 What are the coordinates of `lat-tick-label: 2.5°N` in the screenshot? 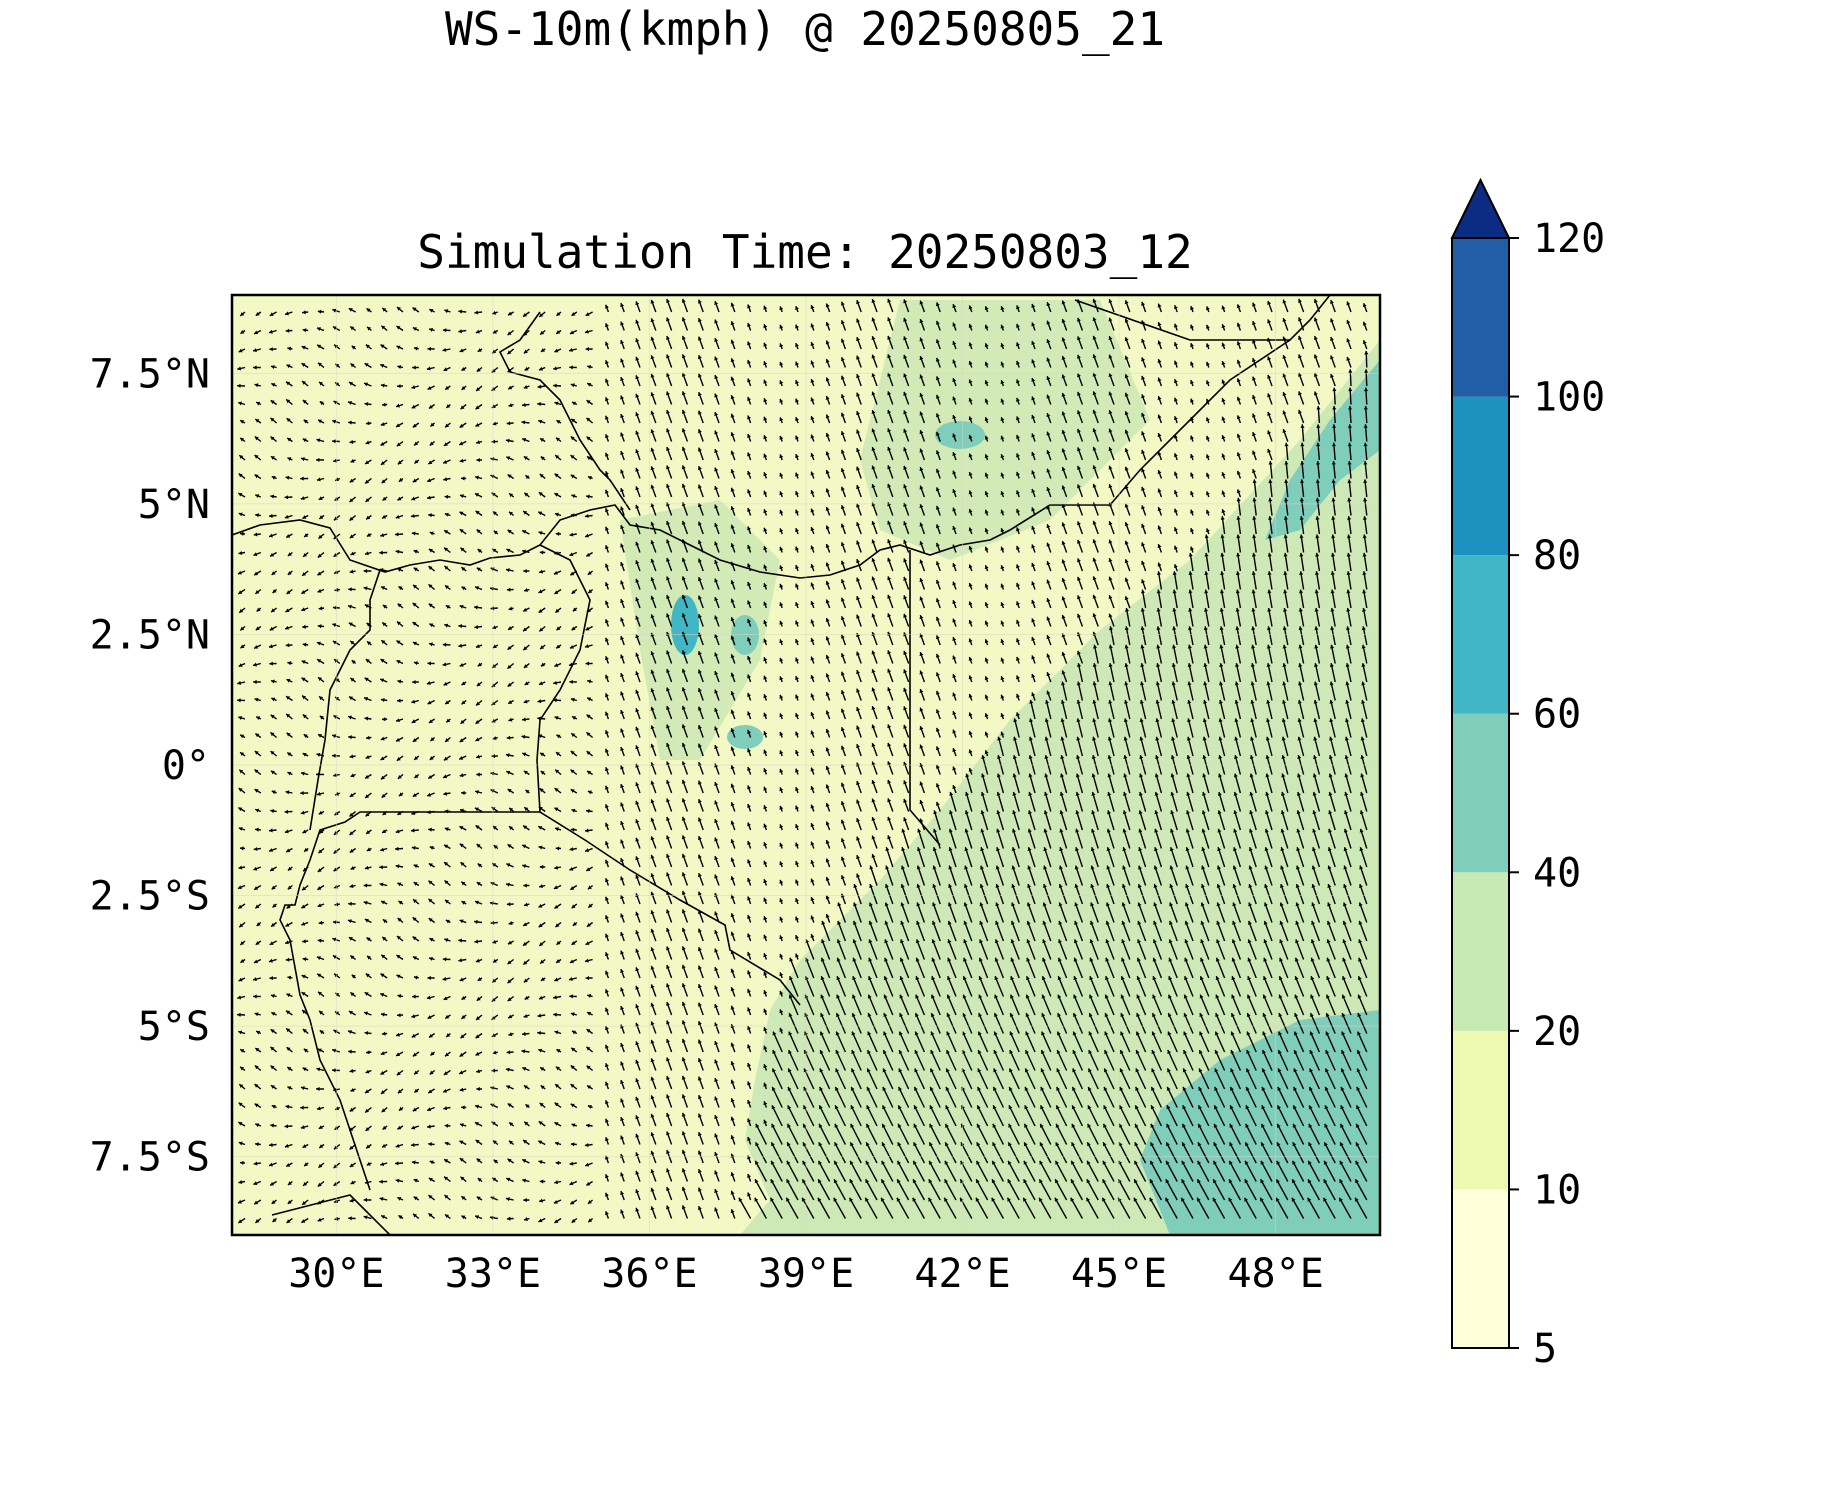 It's located at (150, 635).